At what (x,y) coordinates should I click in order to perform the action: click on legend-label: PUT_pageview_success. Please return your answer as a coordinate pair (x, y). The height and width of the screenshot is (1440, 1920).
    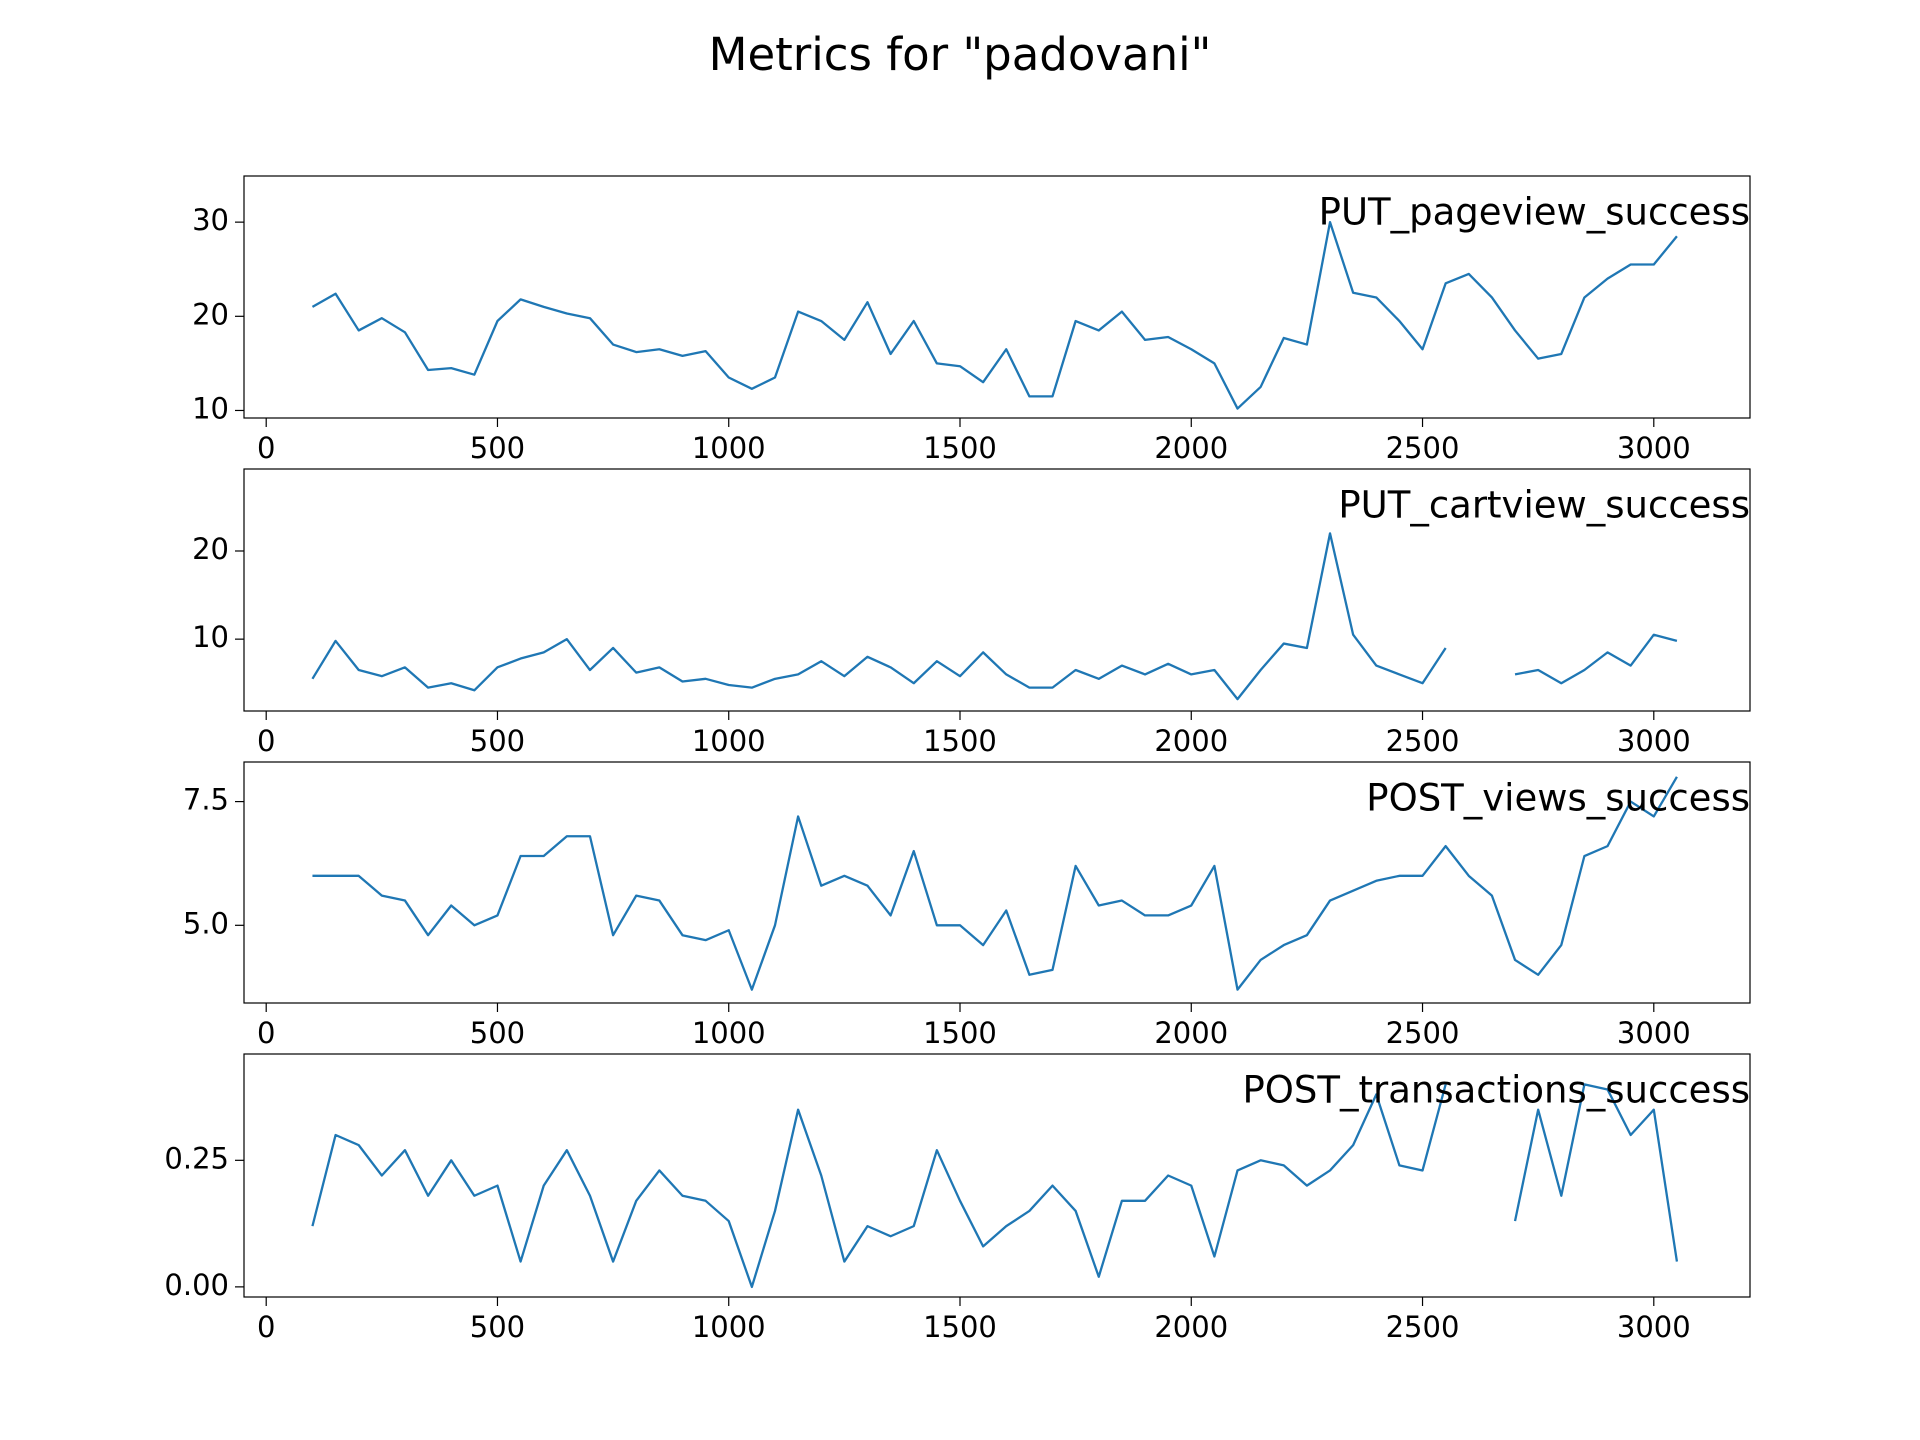
    Looking at the image, I should click on (1534, 212).